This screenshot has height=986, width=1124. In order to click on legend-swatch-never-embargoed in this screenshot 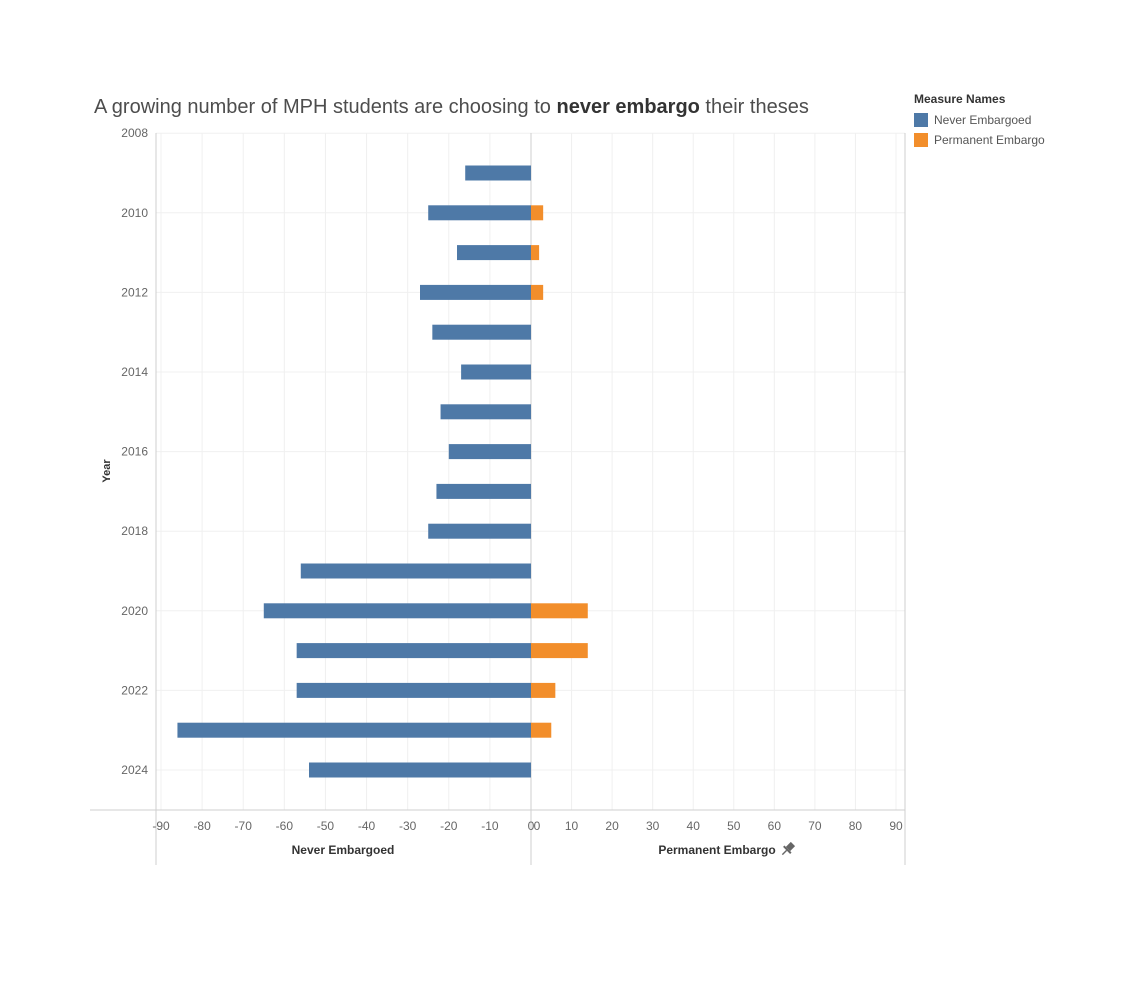, I will do `click(921, 120)`.